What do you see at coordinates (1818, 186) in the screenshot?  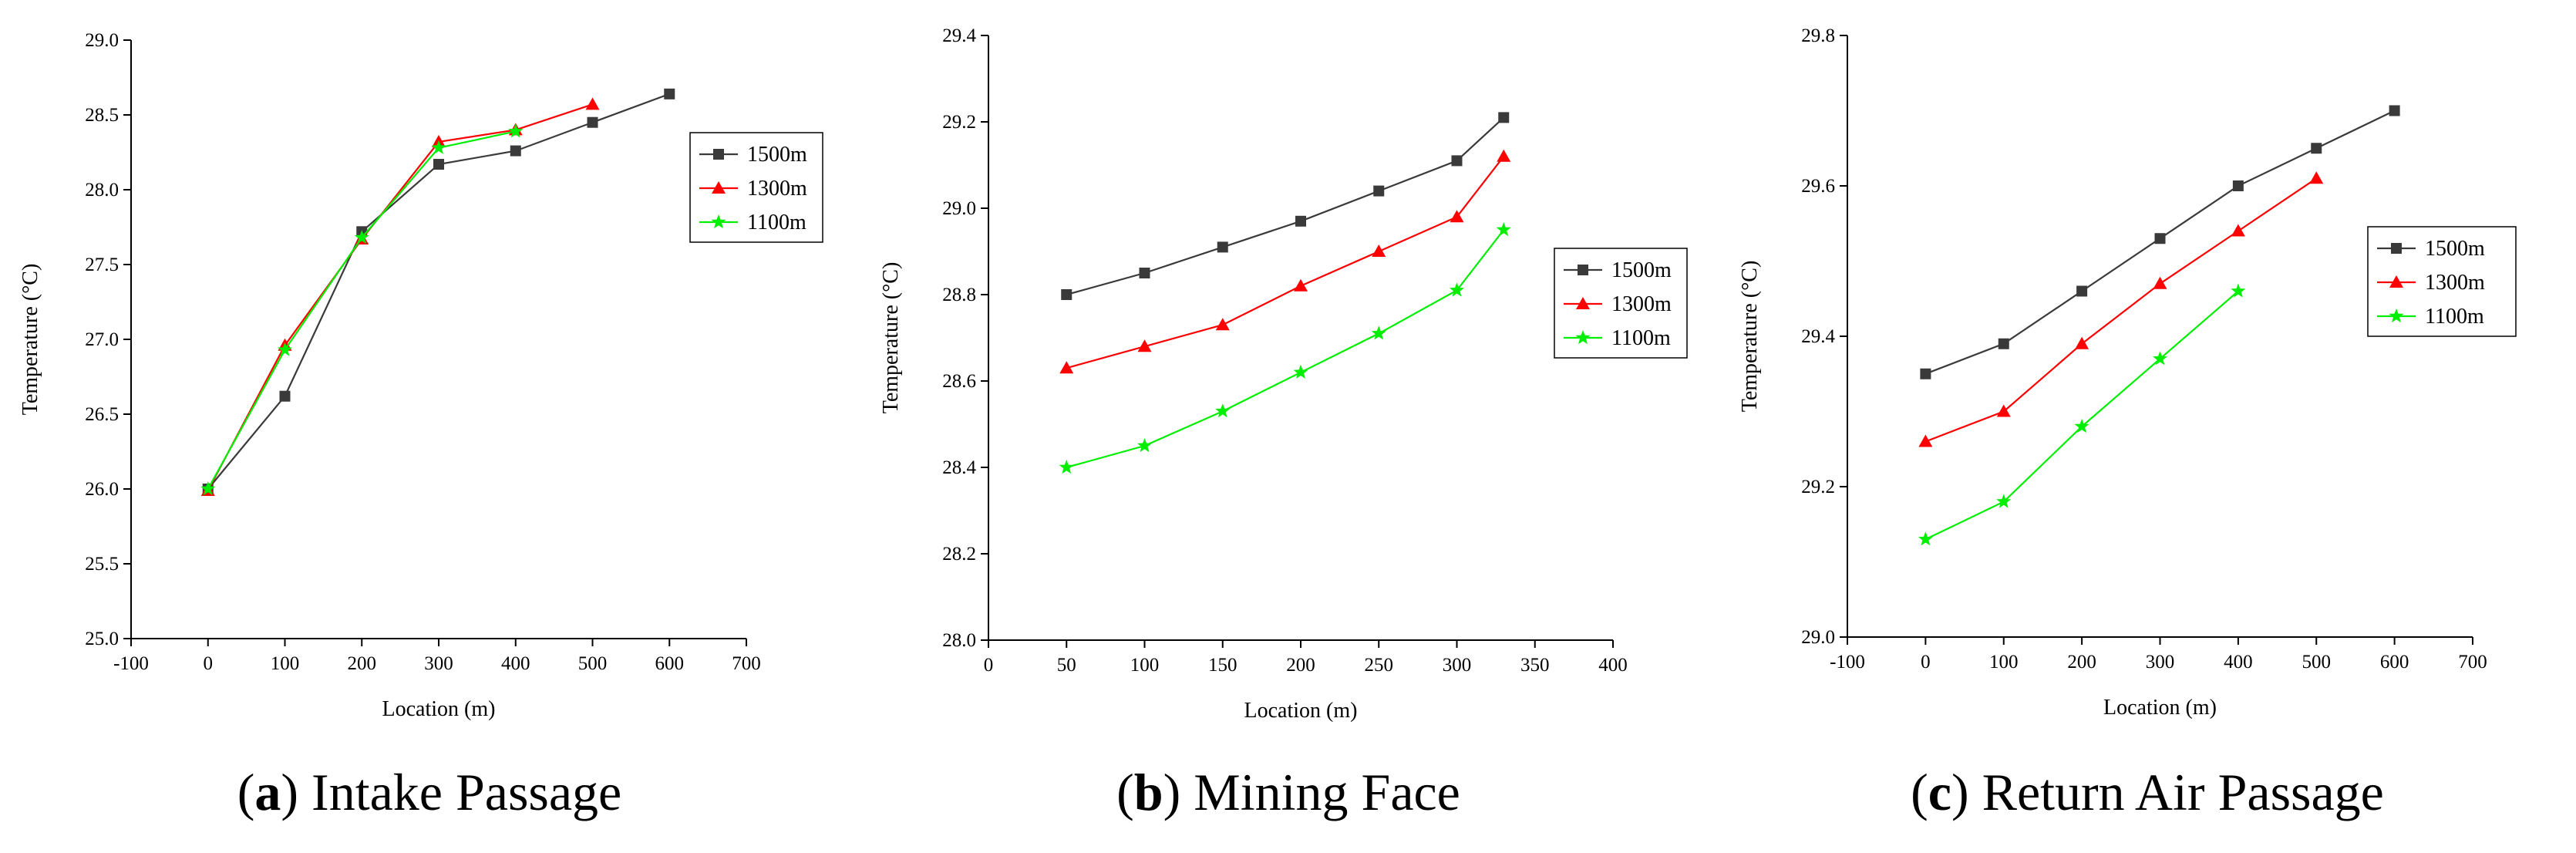 I see `y-tick-label: 29.6` at bounding box center [1818, 186].